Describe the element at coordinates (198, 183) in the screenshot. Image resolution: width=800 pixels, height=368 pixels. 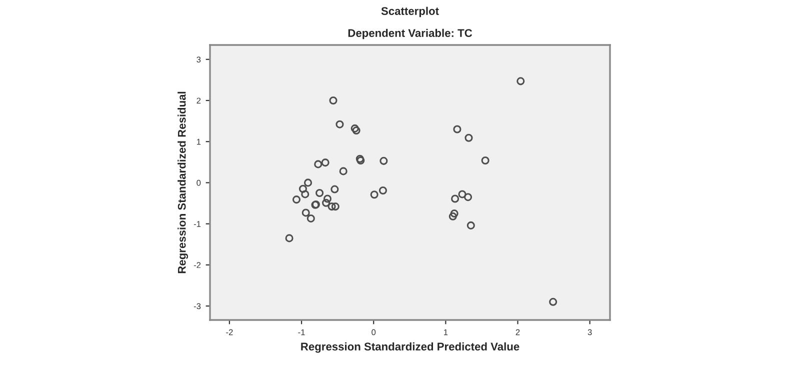
I see `y-tick-label: 0` at that location.